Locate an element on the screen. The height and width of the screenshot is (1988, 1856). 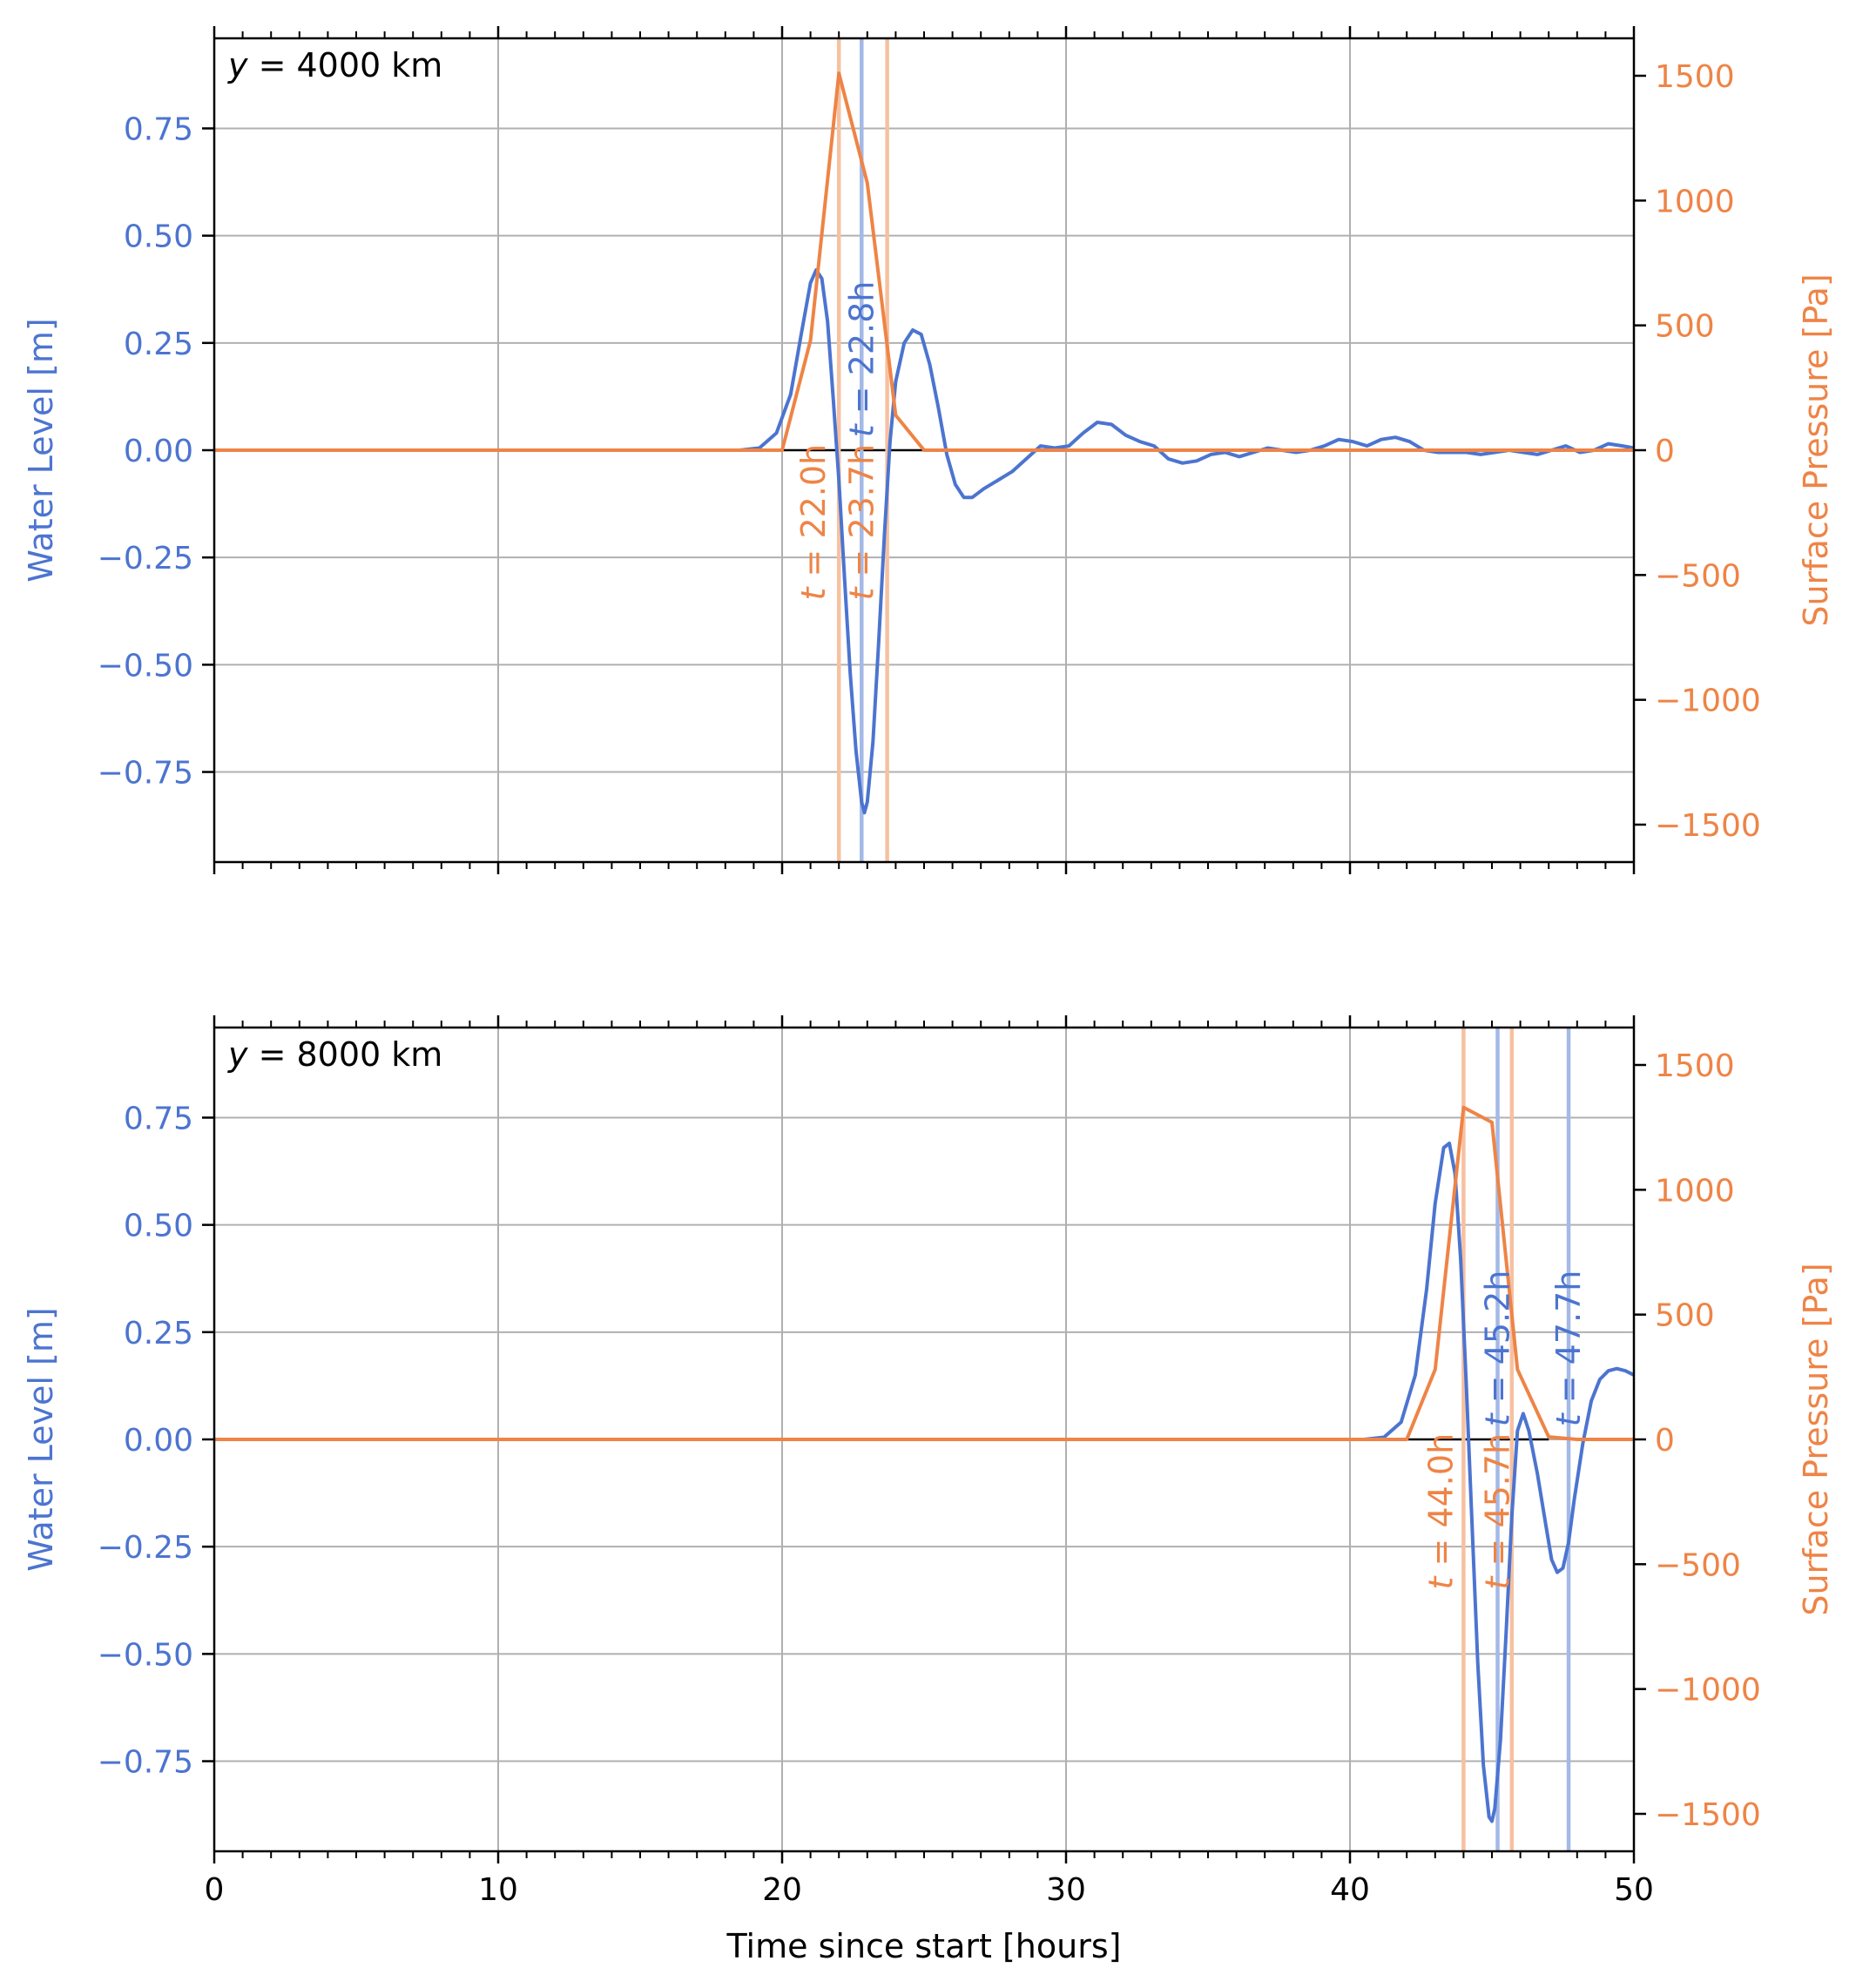
x-tick-label: 30 is located at coordinates (1066, 1890).